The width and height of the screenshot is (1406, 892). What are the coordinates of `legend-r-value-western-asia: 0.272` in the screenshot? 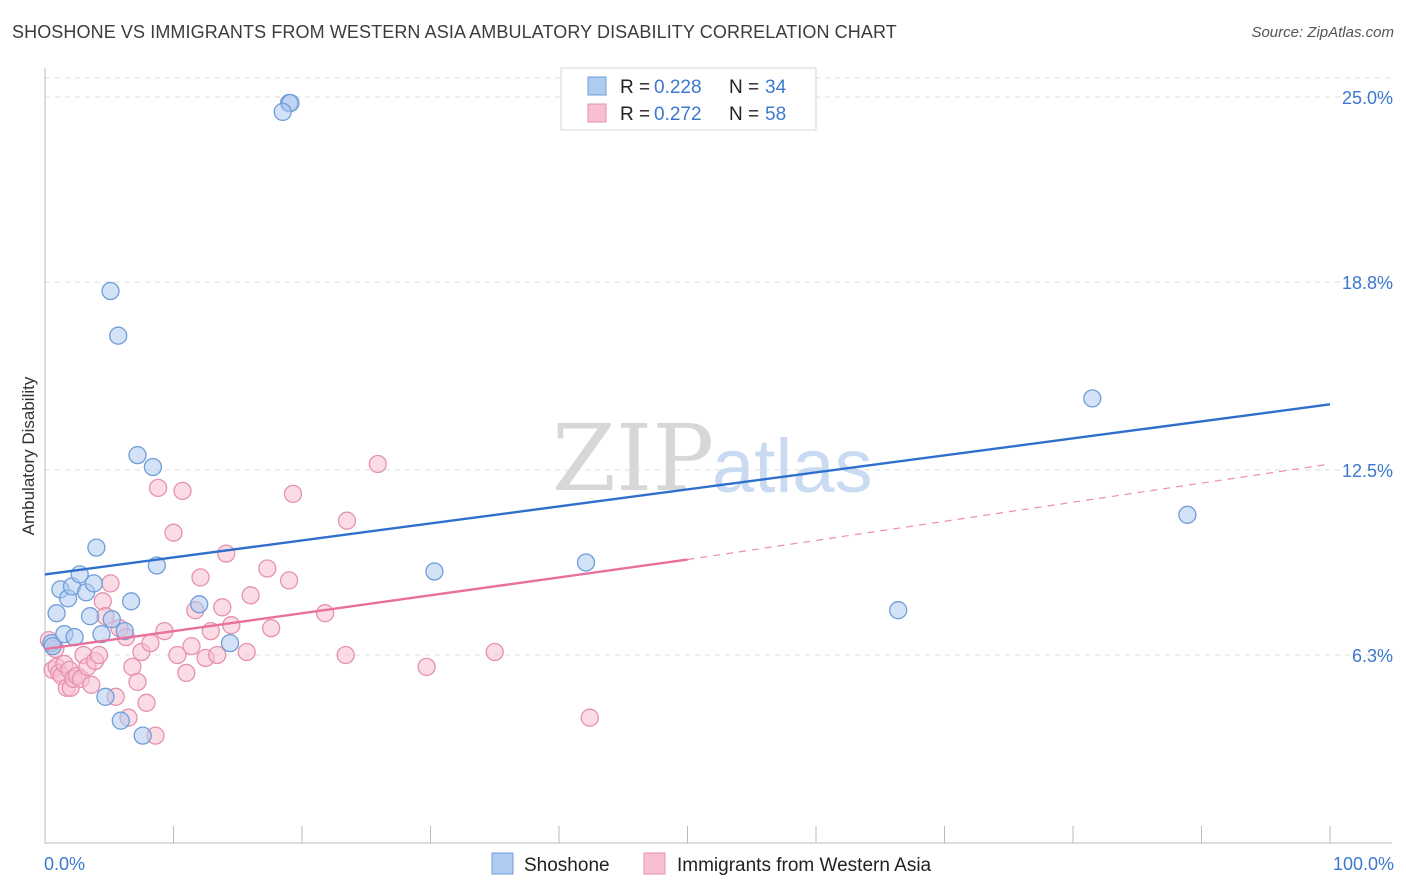 It's located at (678, 114).